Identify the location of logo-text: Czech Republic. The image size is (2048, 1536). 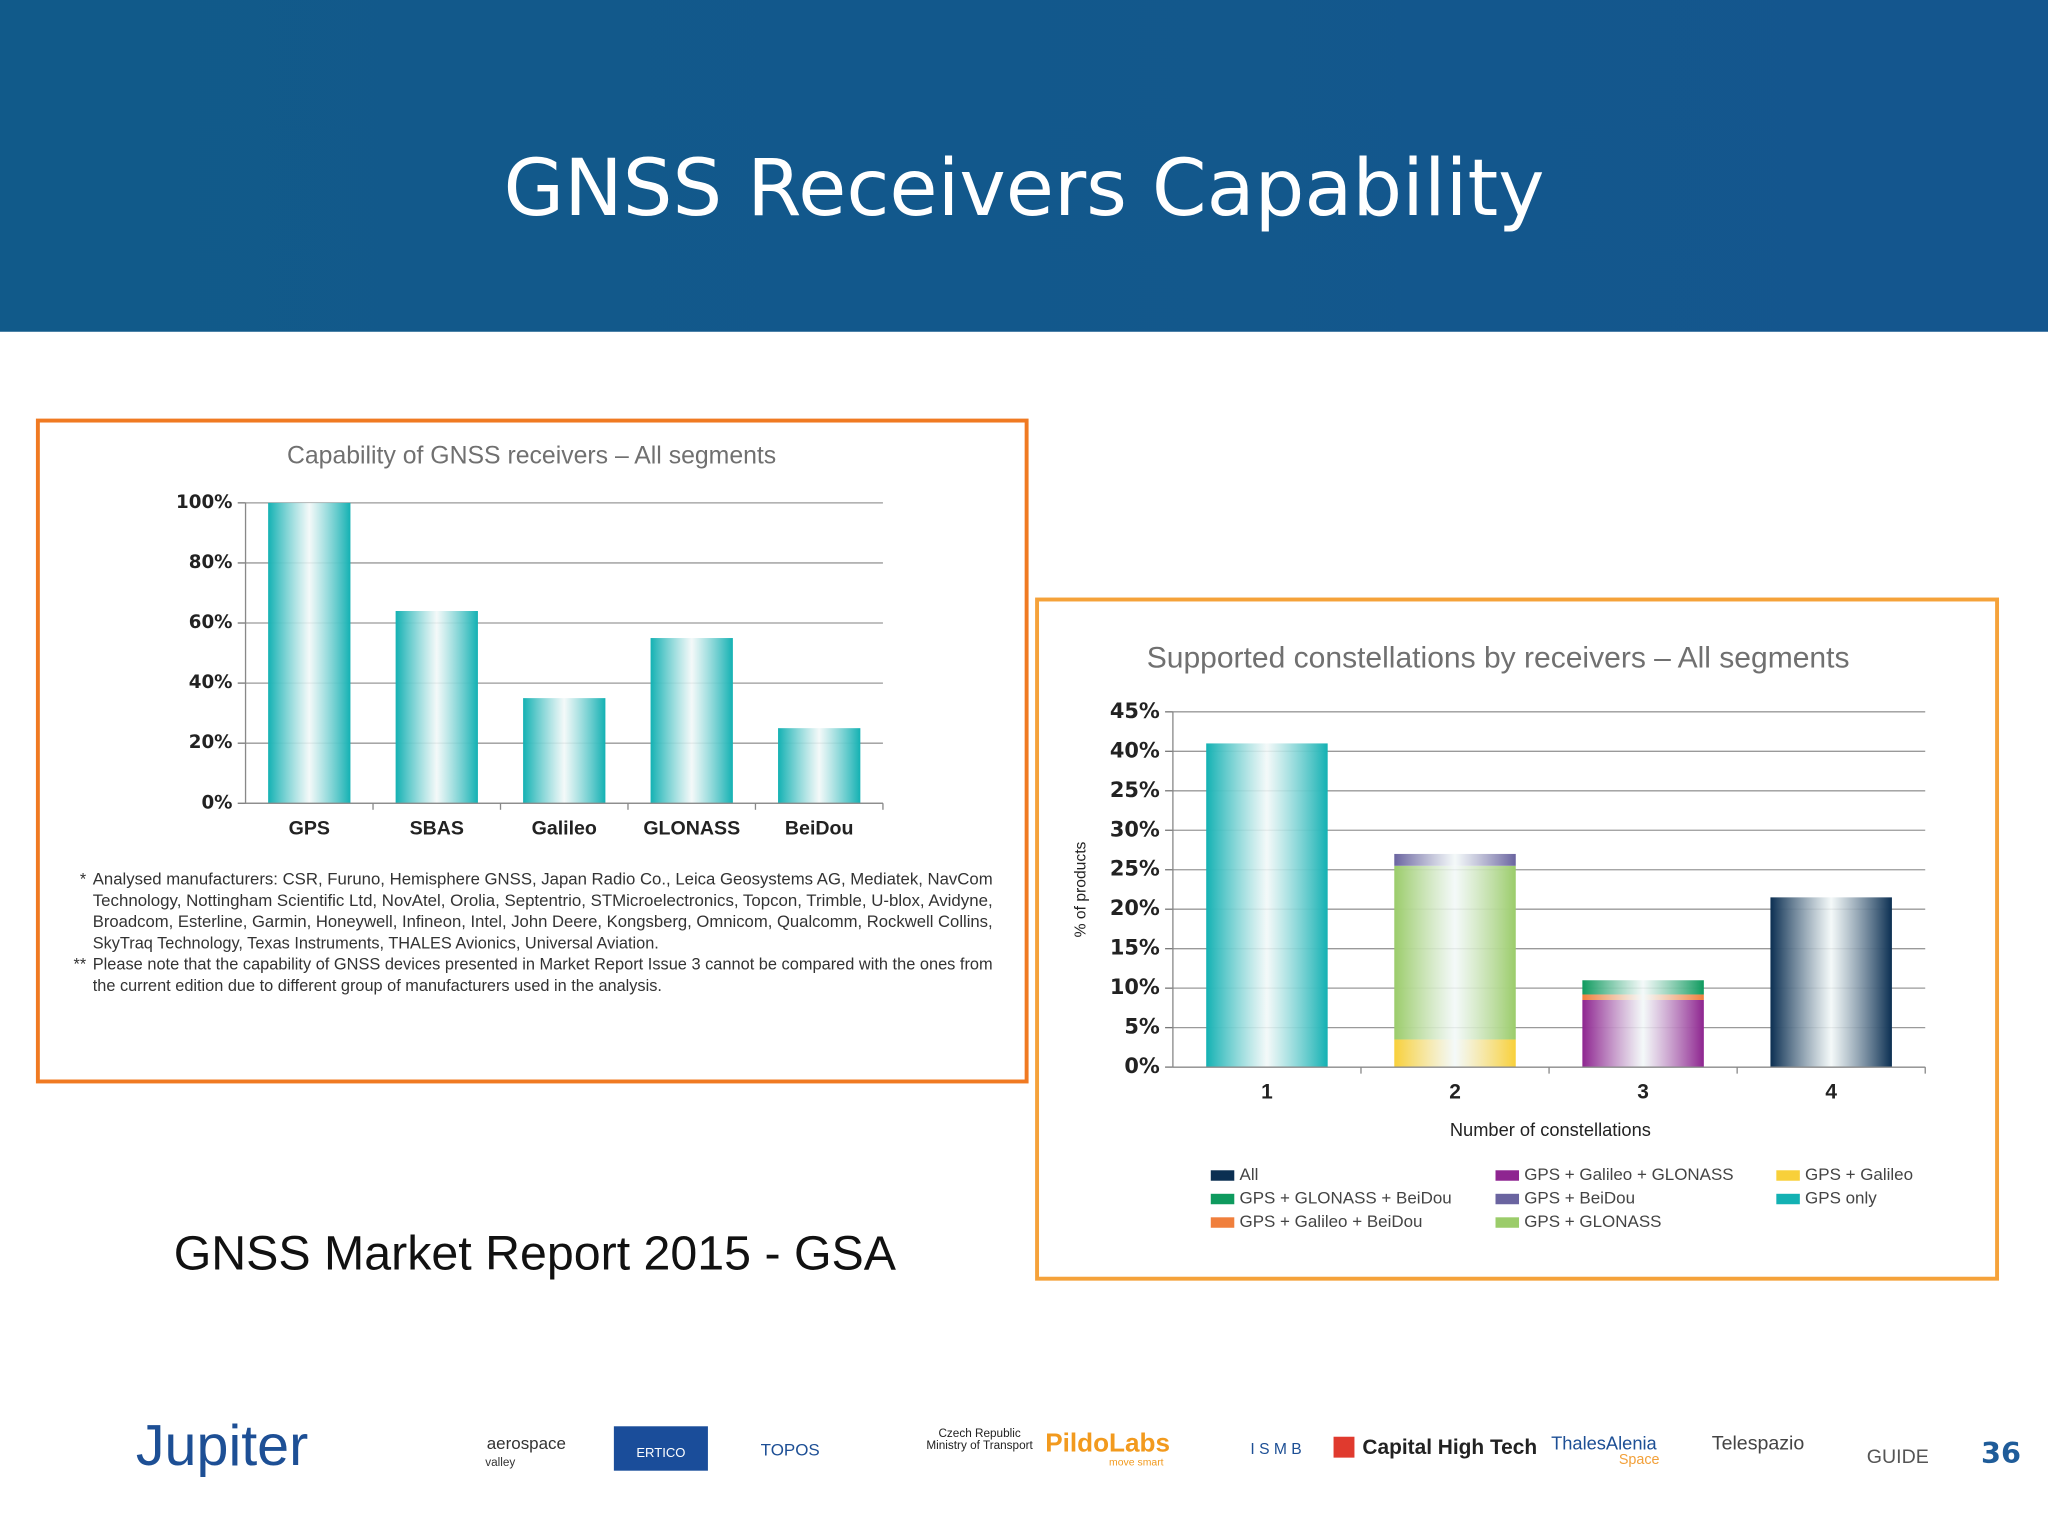
(979, 1433).